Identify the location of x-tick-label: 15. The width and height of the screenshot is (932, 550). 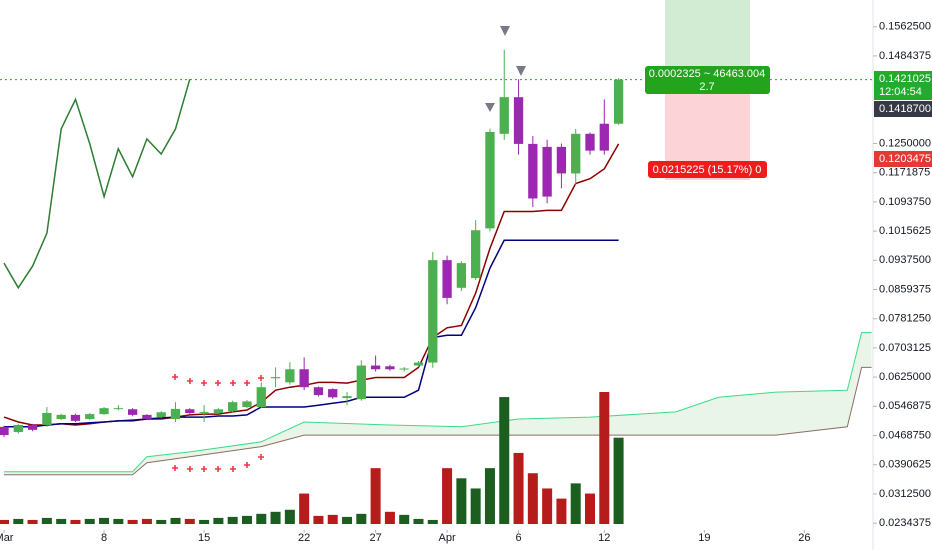
(204, 538).